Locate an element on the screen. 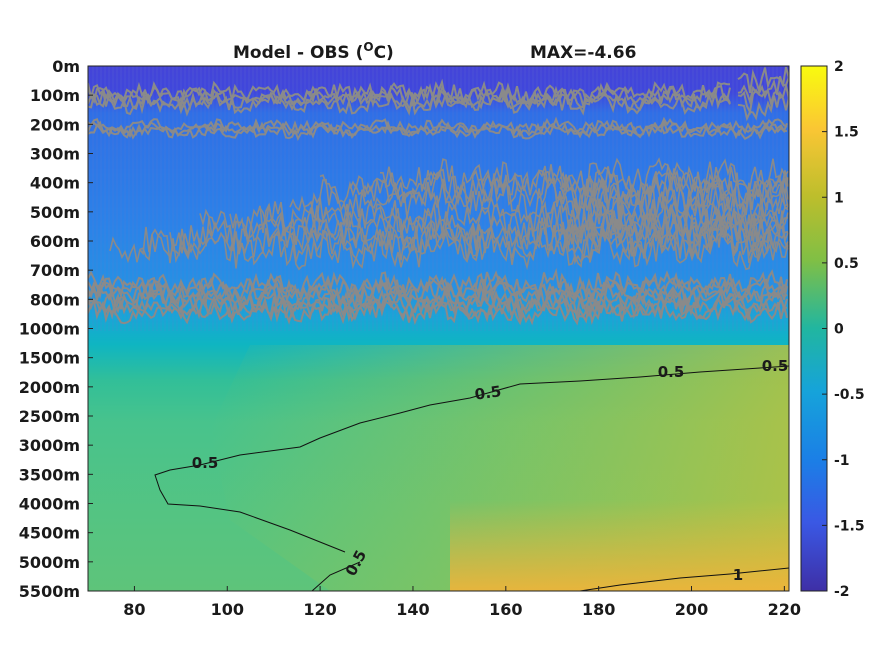  y-tick-label: 300m is located at coordinates (55, 154).